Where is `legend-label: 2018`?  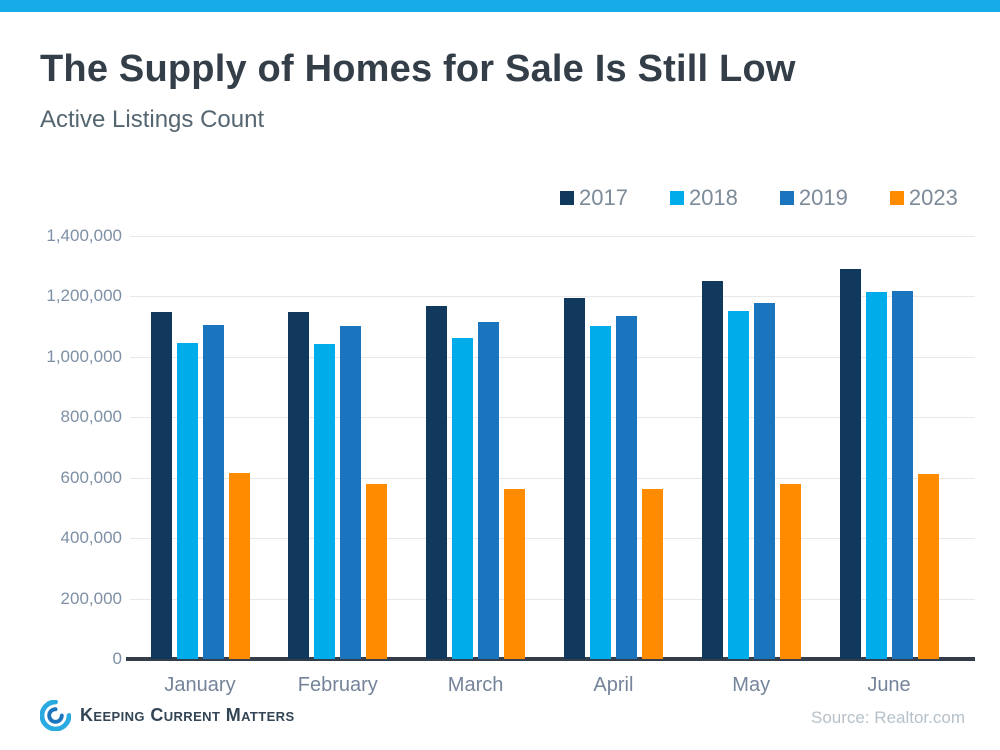
legend-label: 2018 is located at coordinates (713, 197).